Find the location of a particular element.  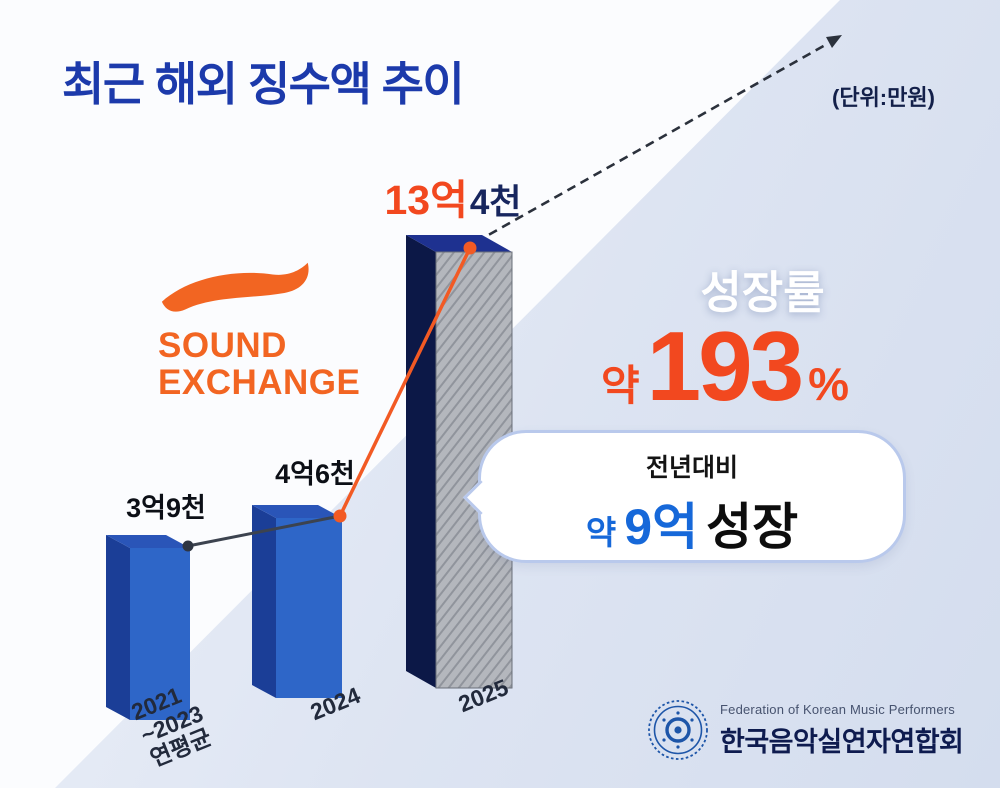

value-label-2025: 13억 4천 is located at coordinates (453, 196).